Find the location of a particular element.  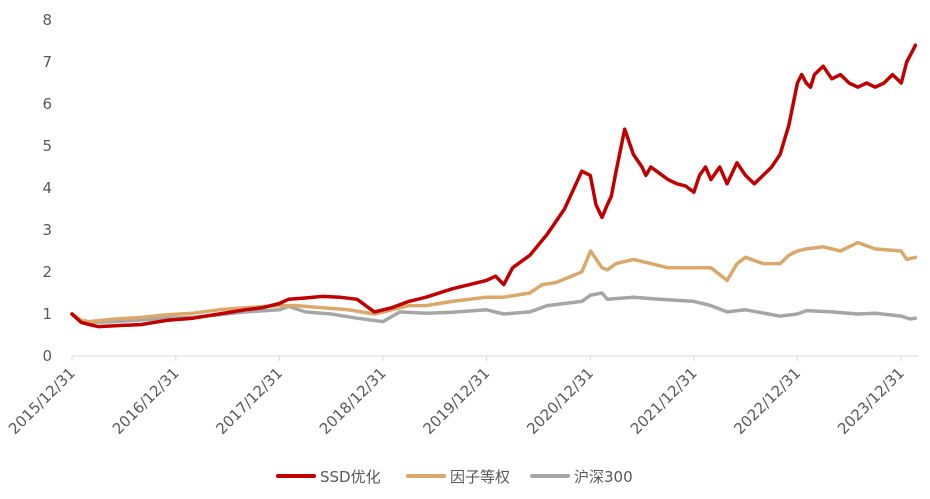

x-tick-label: 2022/12/31 is located at coordinates (767, 401).